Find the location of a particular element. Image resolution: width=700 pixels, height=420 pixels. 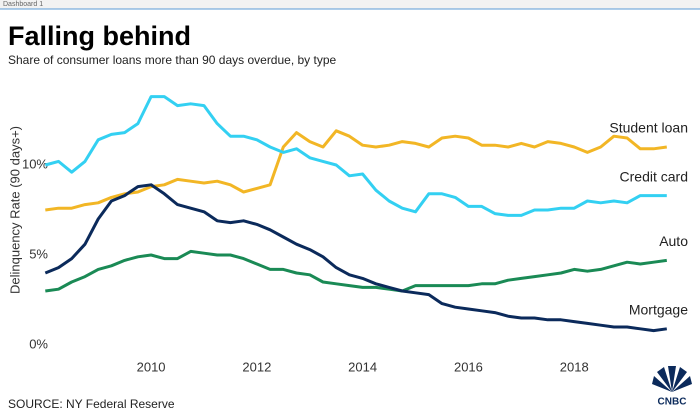

y-tick-label: 10% is located at coordinates (35, 163).